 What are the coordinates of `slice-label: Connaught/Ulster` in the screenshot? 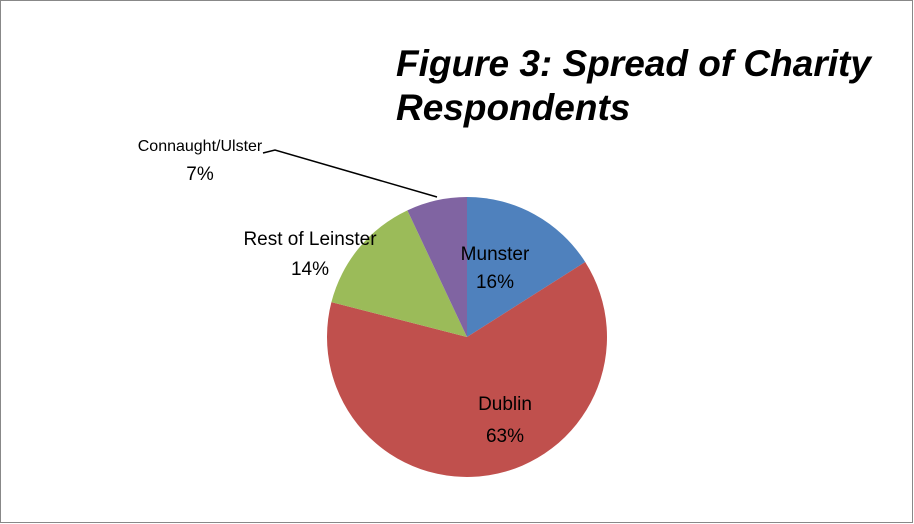 It's located at (200, 146).